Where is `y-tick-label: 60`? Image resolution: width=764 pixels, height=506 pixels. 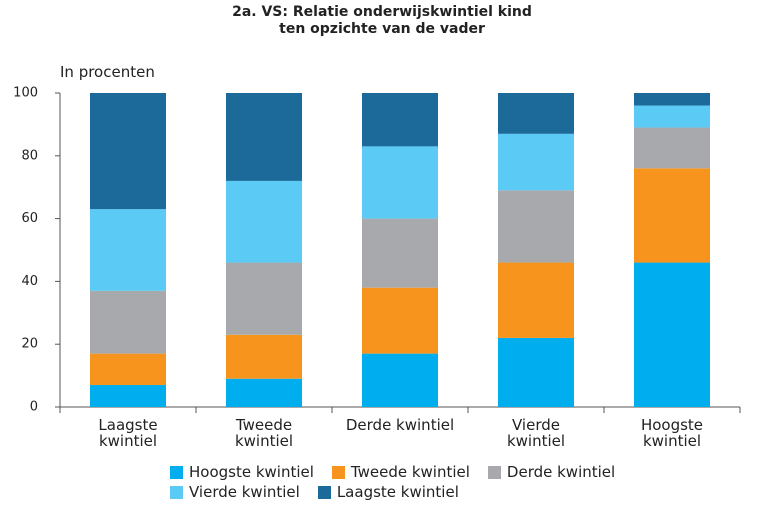
y-tick-label: 60 is located at coordinates (29, 218).